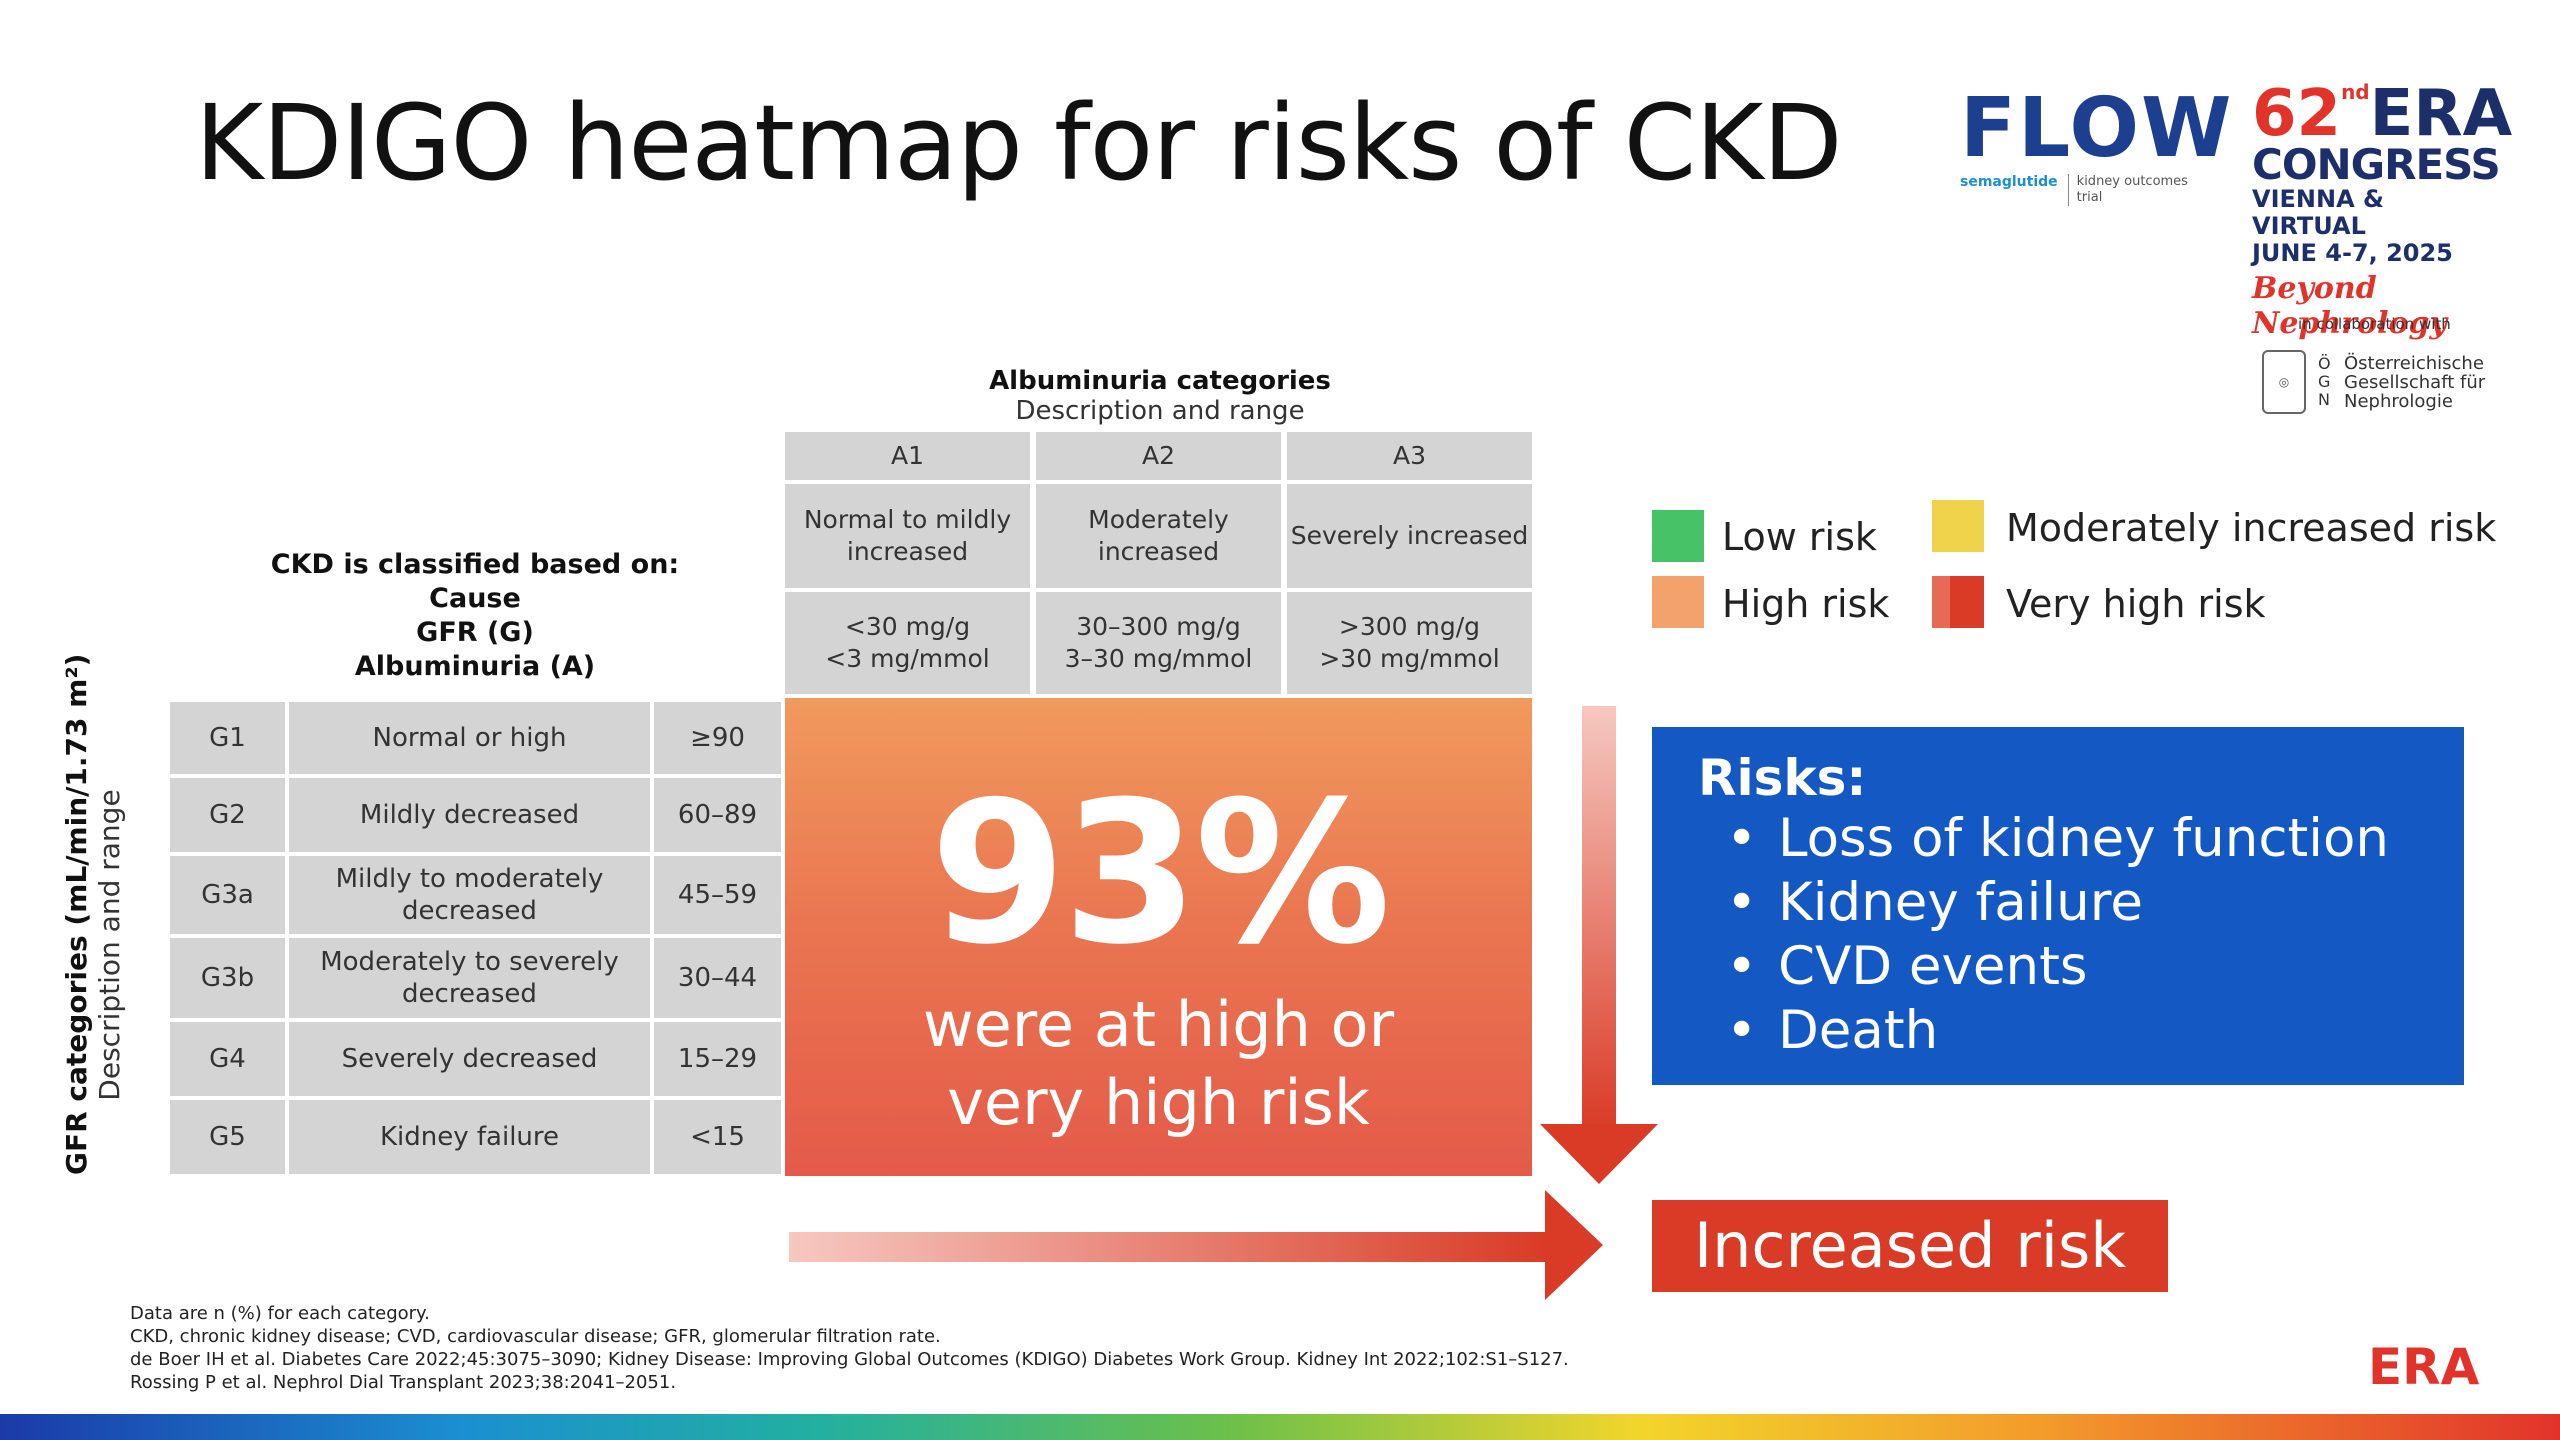  What do you see at coordinates (227, 978) in the screenshot?
I see `gfr-code-g3b: G3b` at bounding box center [227, 978].